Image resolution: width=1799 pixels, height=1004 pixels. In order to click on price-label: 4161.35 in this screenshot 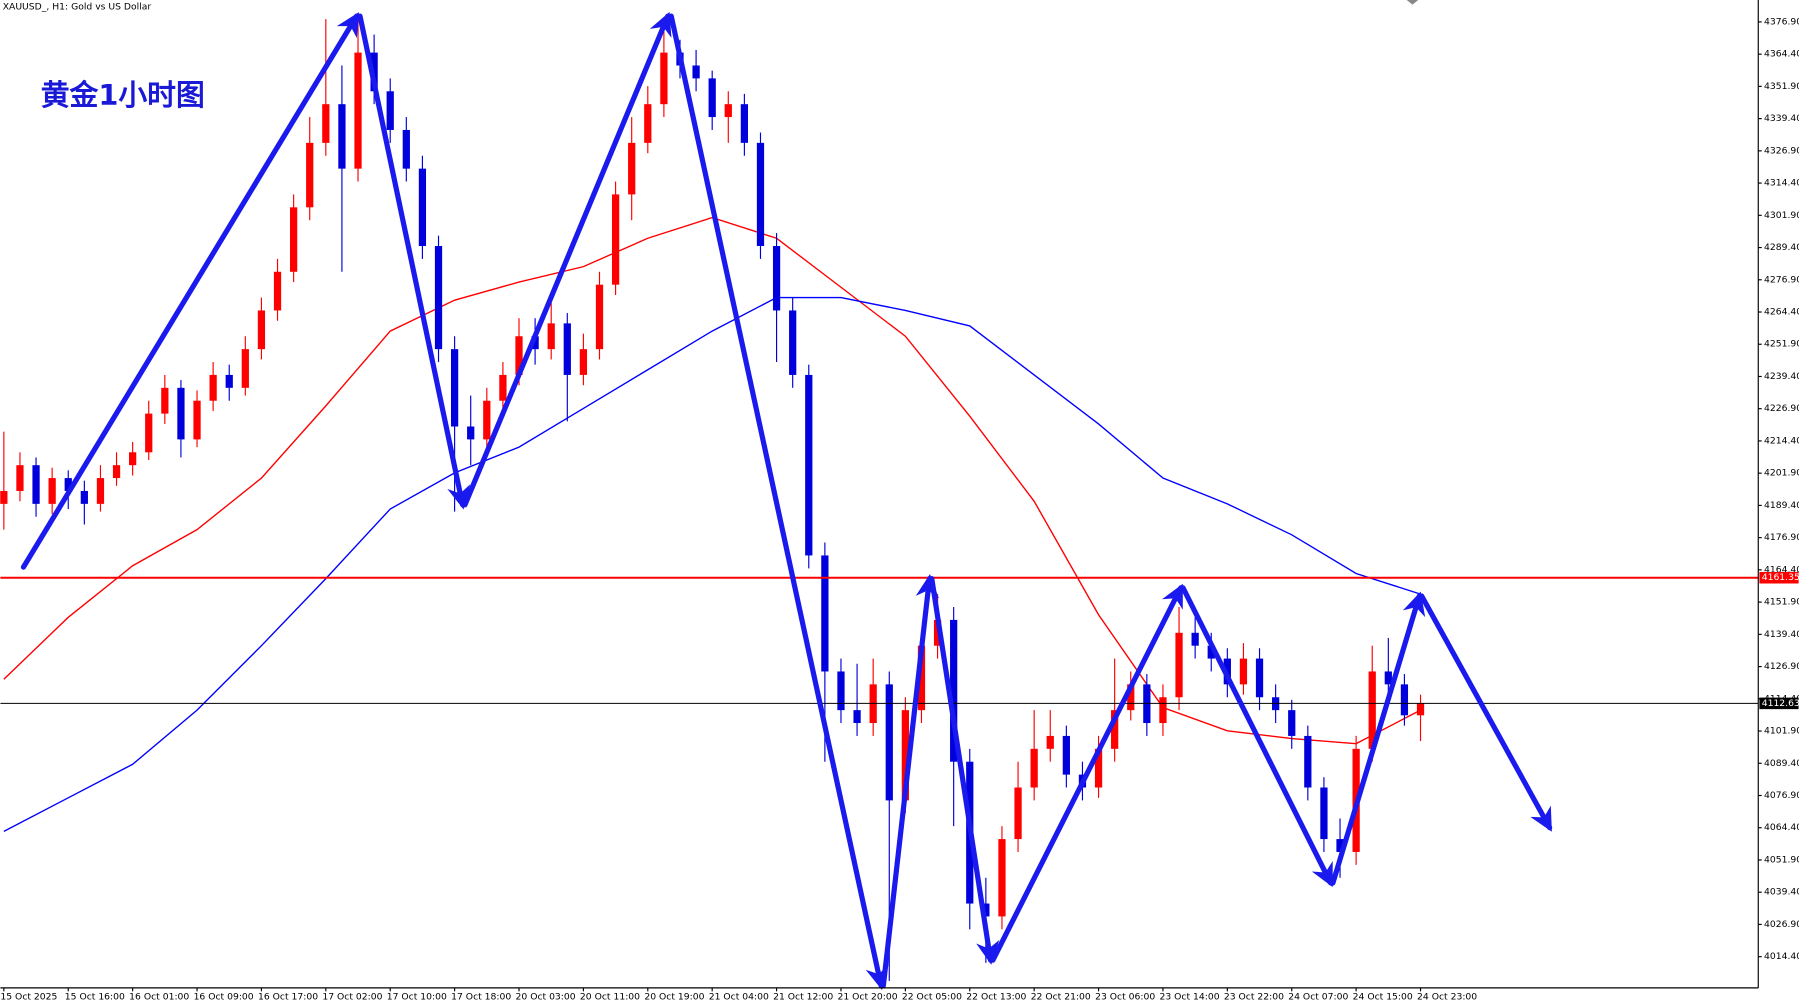, I will do `click(1780, 577)`.